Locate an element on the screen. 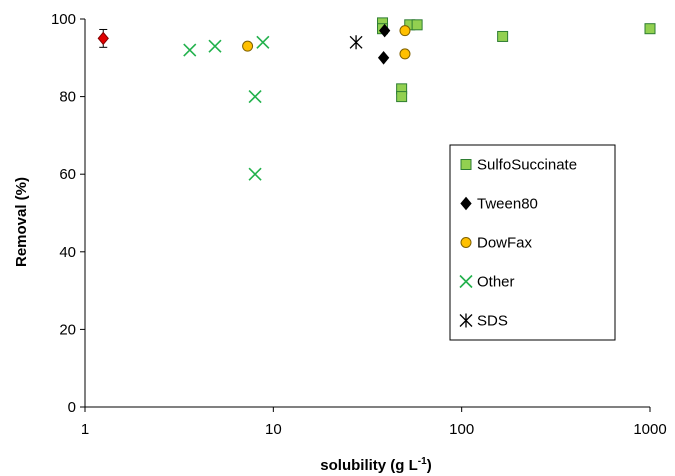 The width and height of the screenshot is (675, 476). legend-label: Tween80 is located at coordinates (507, 204).